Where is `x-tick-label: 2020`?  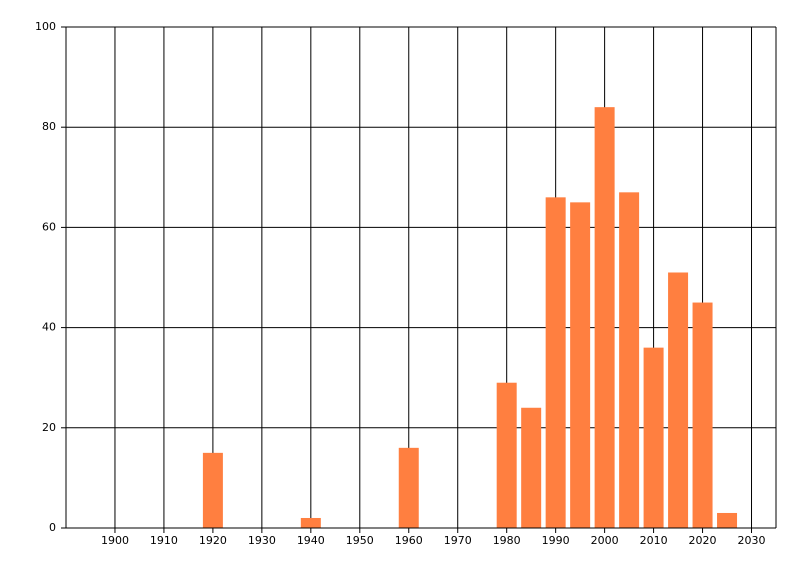
x-tick-label: 2020 is located at coordinates (703, 540).